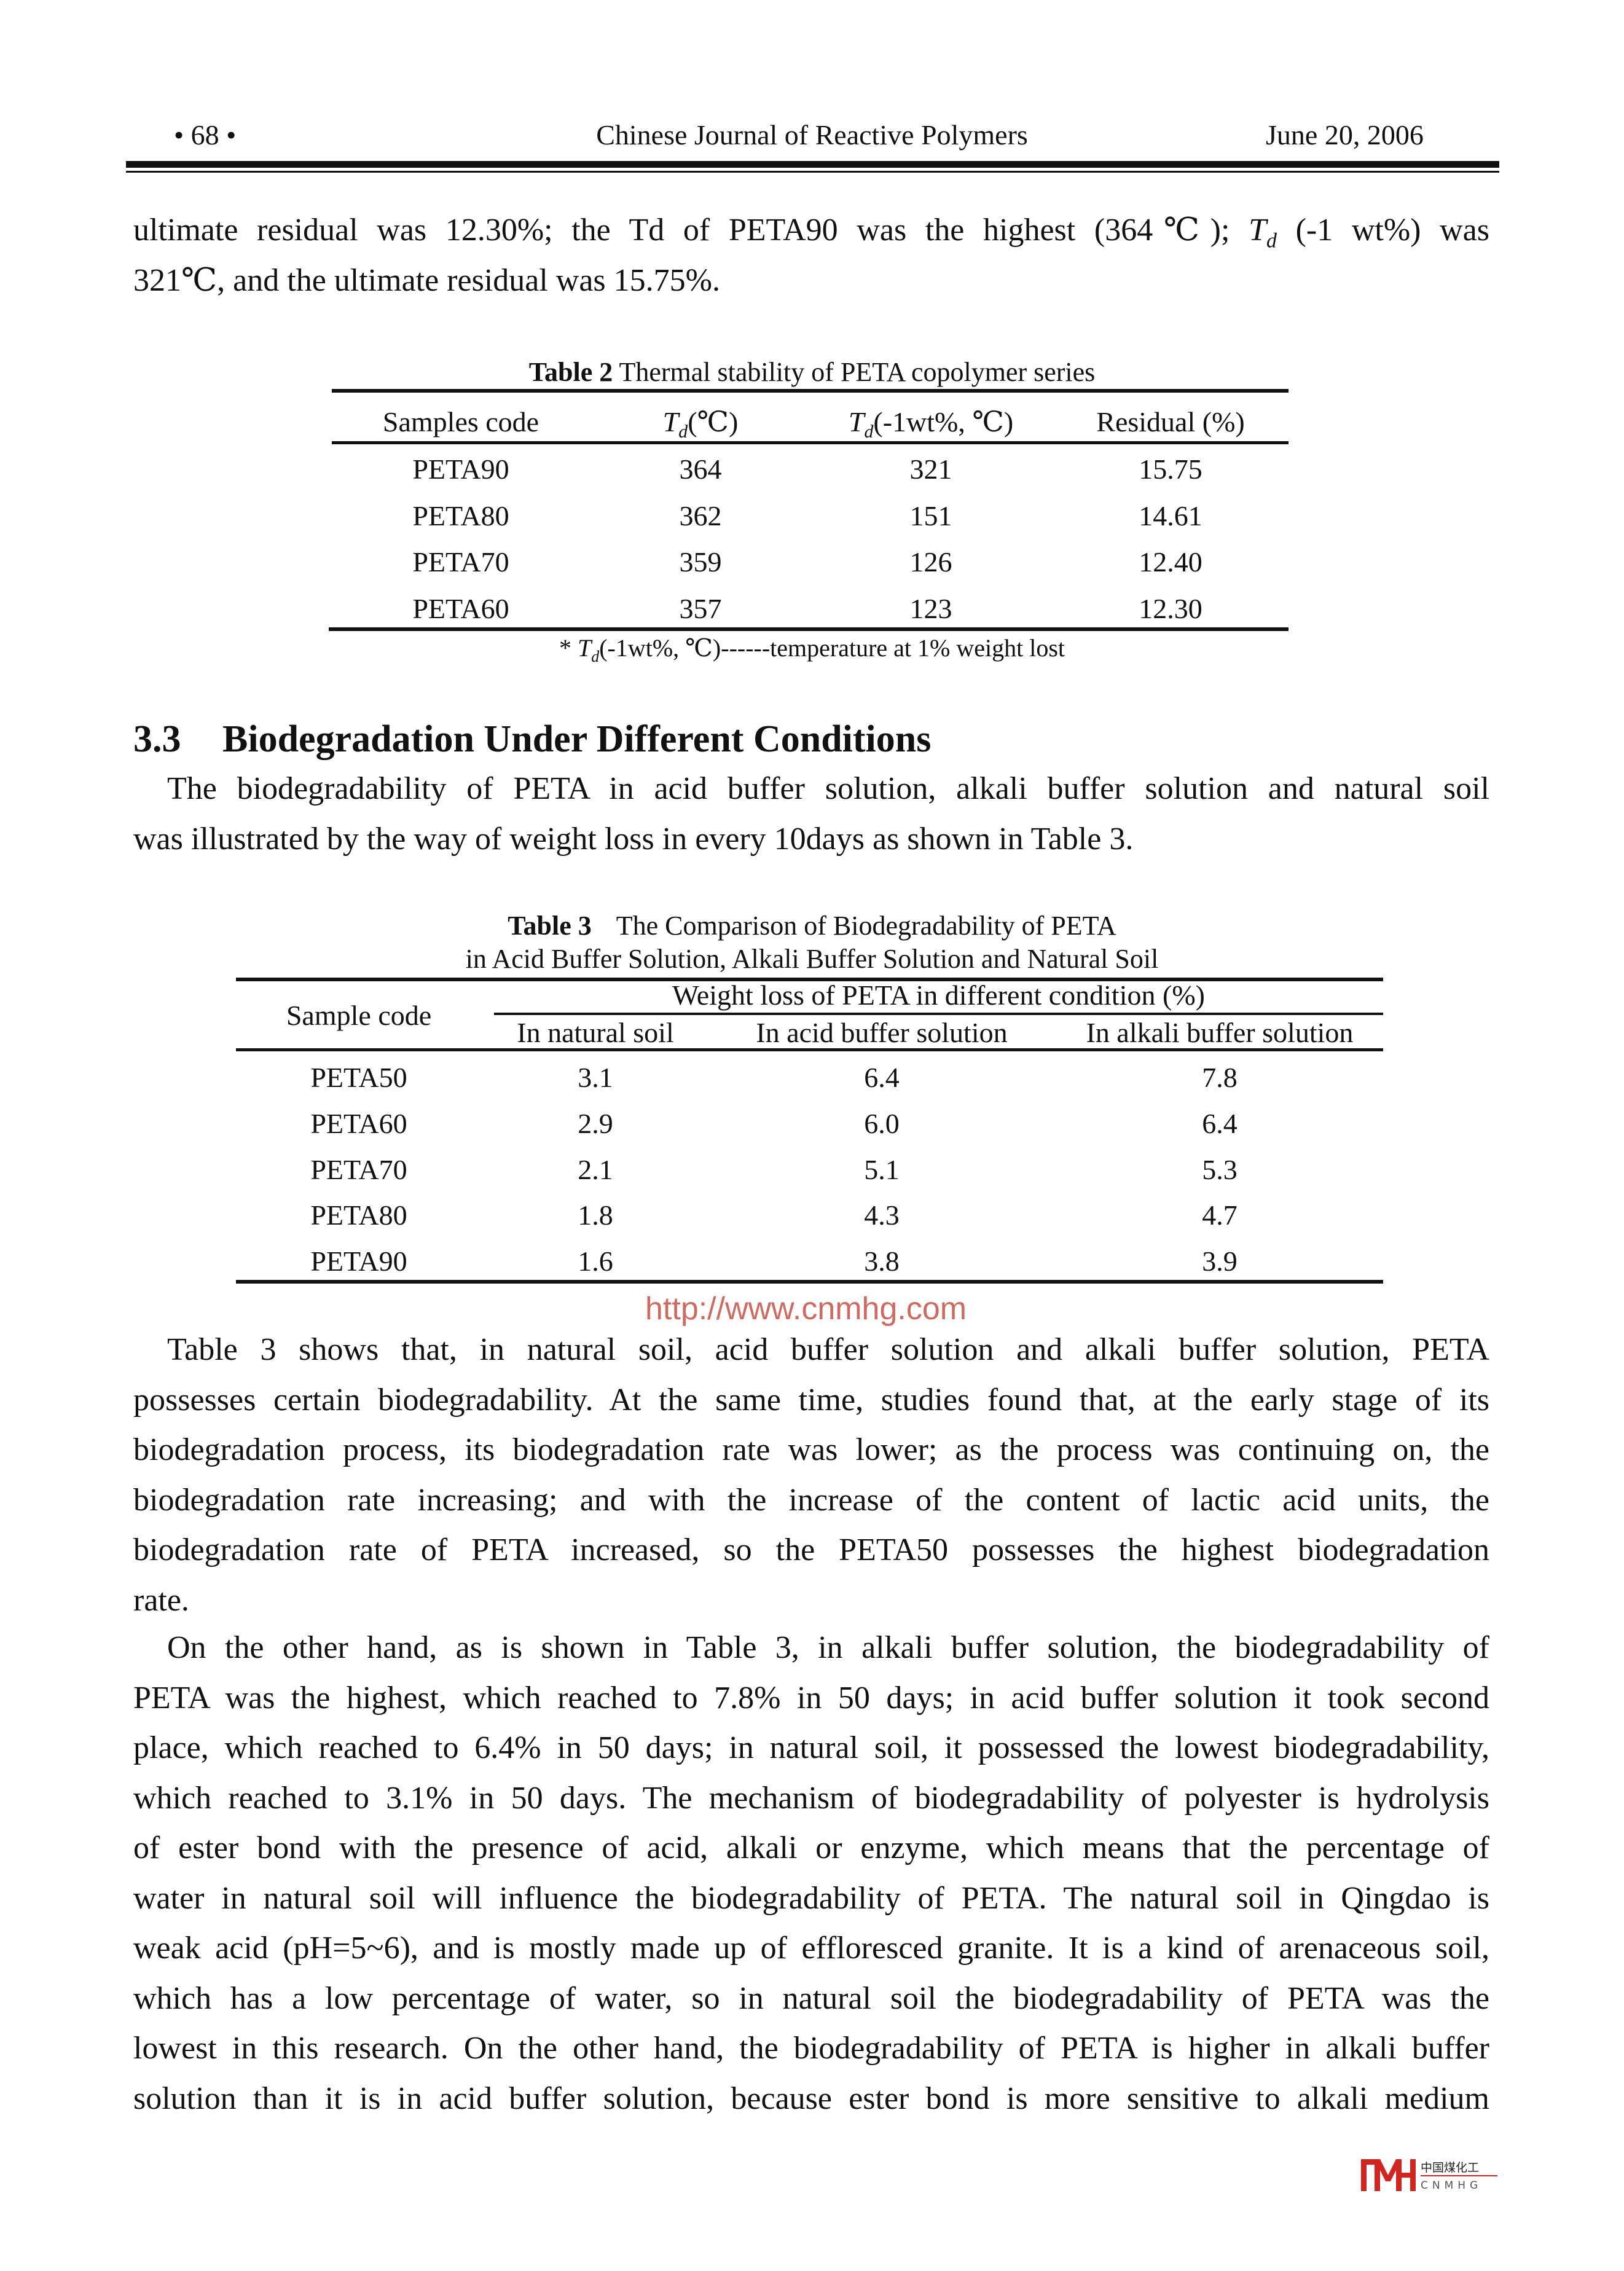 Image resolution: width=1624 pixels, height=2271 pixels. What do you see at coordinates (1220, 1261) in the screenshot?
I see `table3-cell: 3.9` at bounding box center [1220, 1261].